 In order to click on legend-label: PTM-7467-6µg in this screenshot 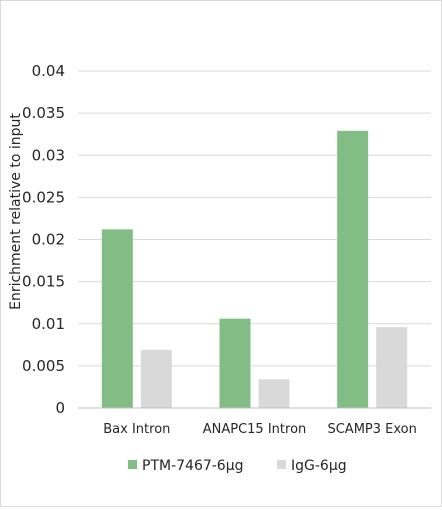, I will do `click(193, 466)`.